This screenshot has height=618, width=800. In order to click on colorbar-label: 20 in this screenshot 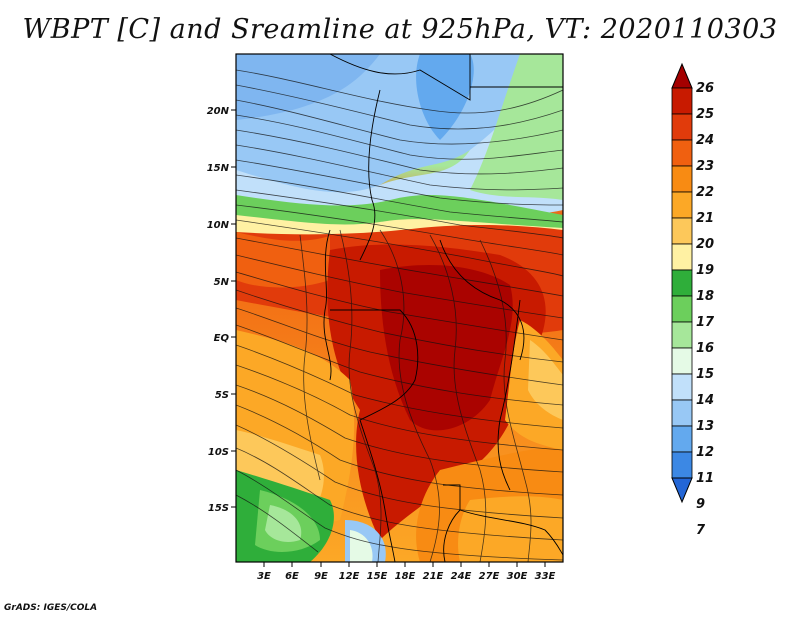, I will do `click(705, 244)`.